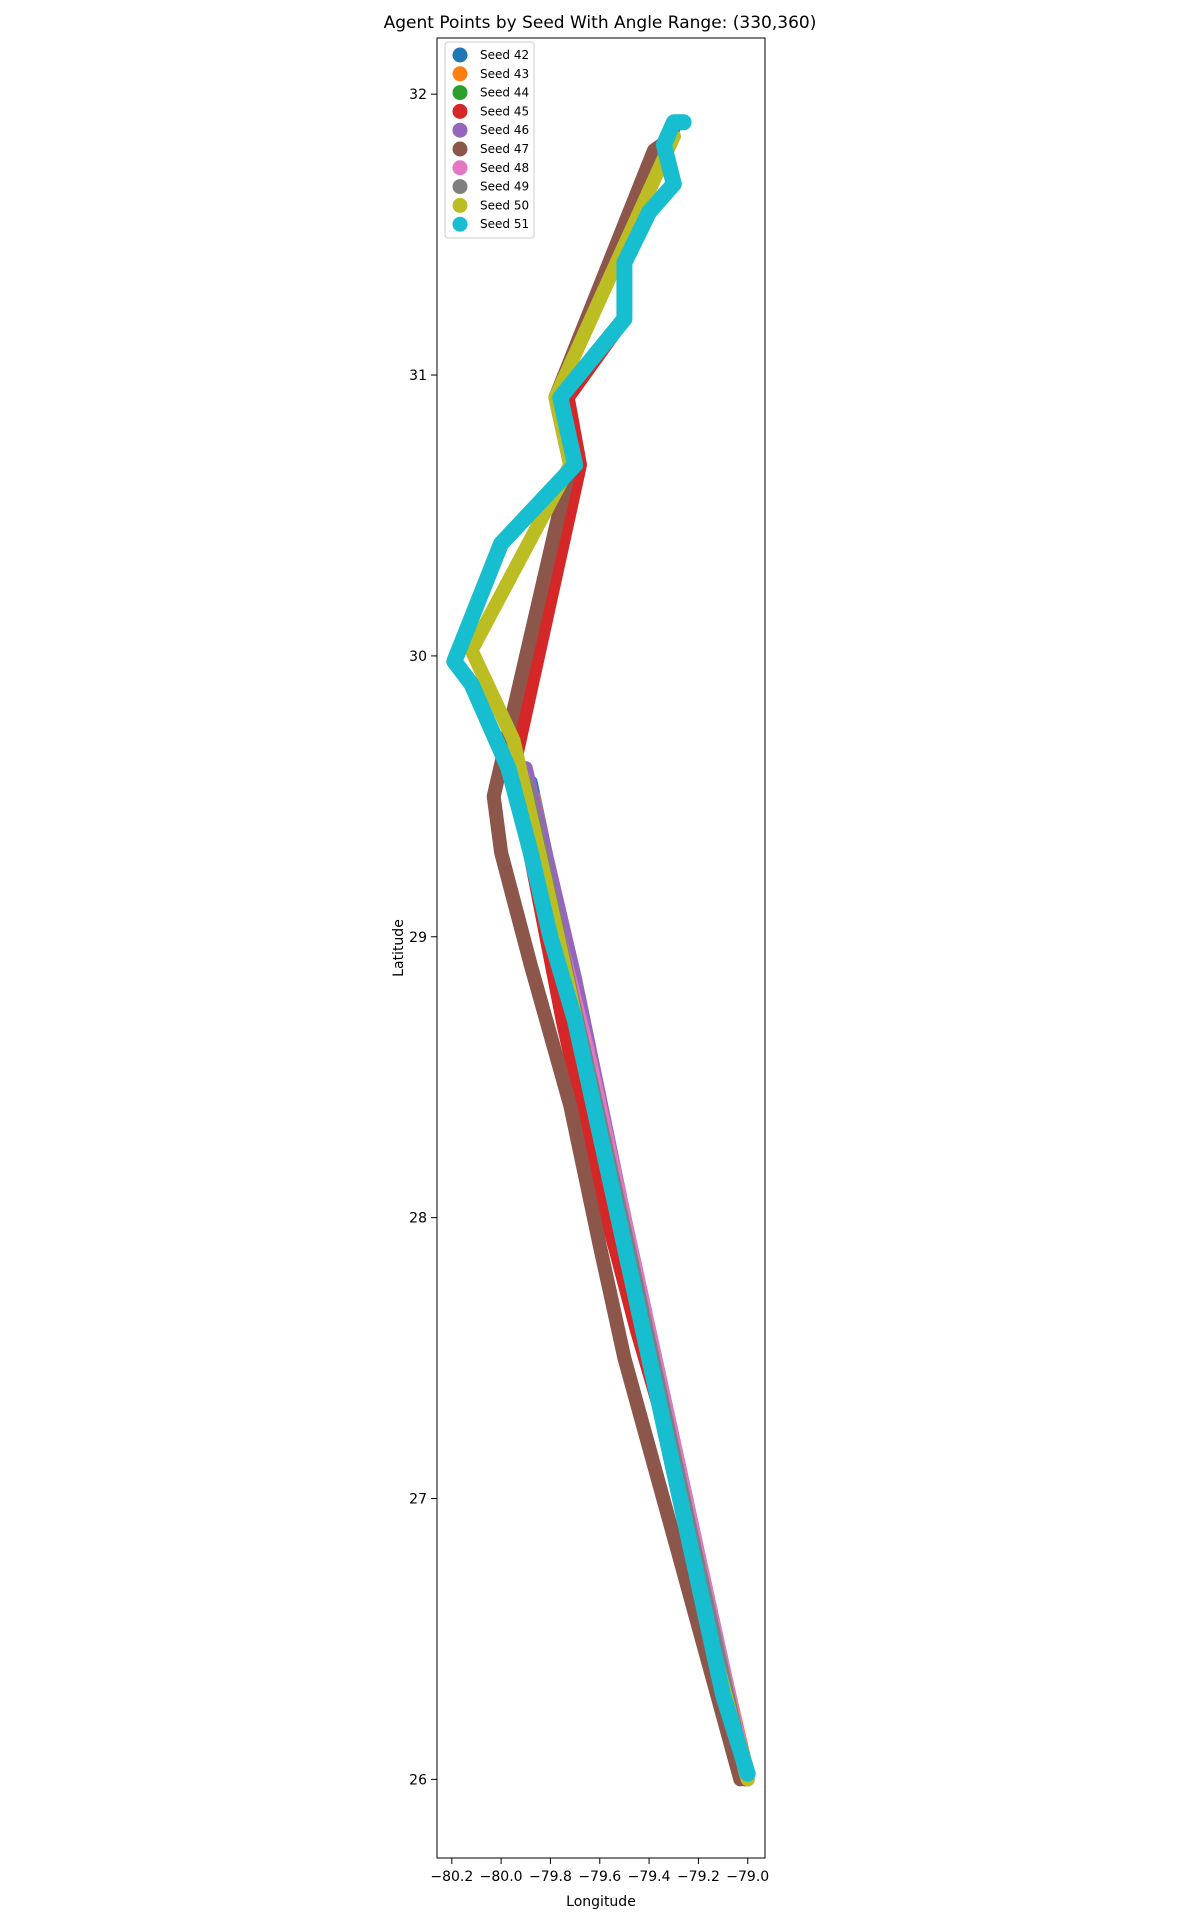 This screenshot has width=1200, height=1920. I want to click on x-tick-label: −80.2, so click(451, 1877).